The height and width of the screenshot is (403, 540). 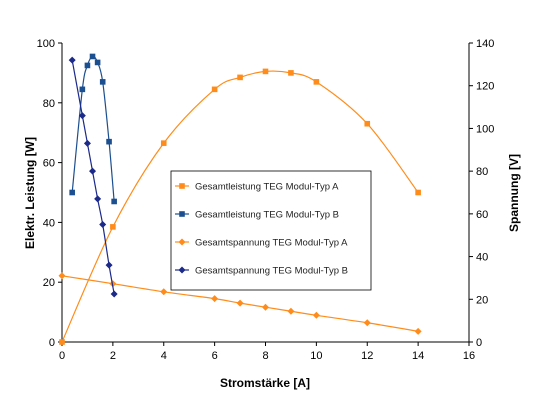 I want to click on y2-tick-label: 20, so click(x=482, y=300).